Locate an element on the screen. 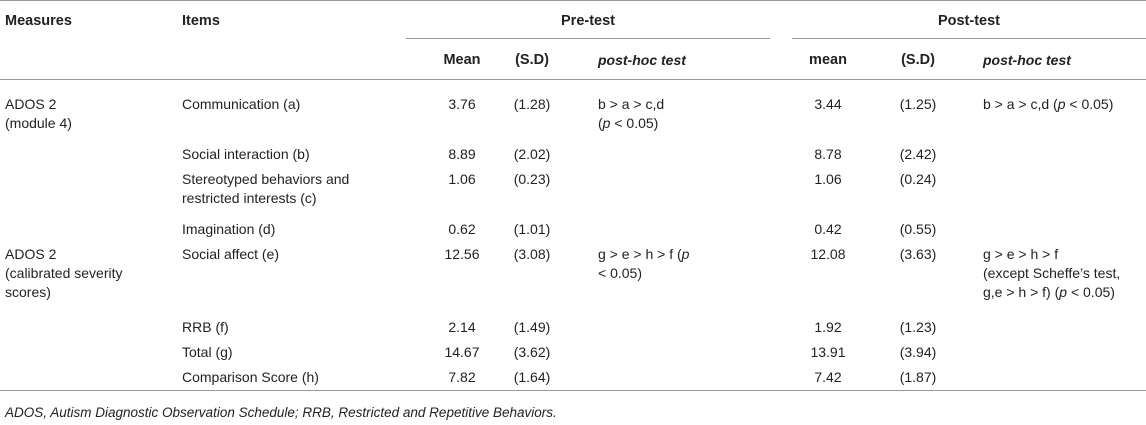 Image resolution: width=1146 pixels, height=425 pixels. posthoc-module4-post: b > a > c,d (p < 0.05) is located at coordinates (1048, 104).